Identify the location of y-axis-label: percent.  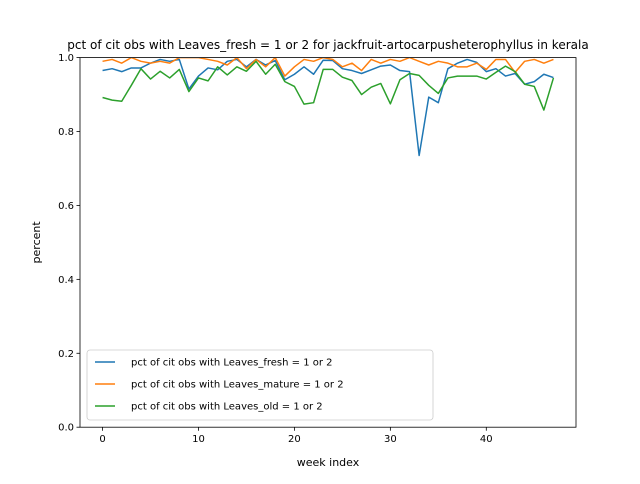
(36, 242).